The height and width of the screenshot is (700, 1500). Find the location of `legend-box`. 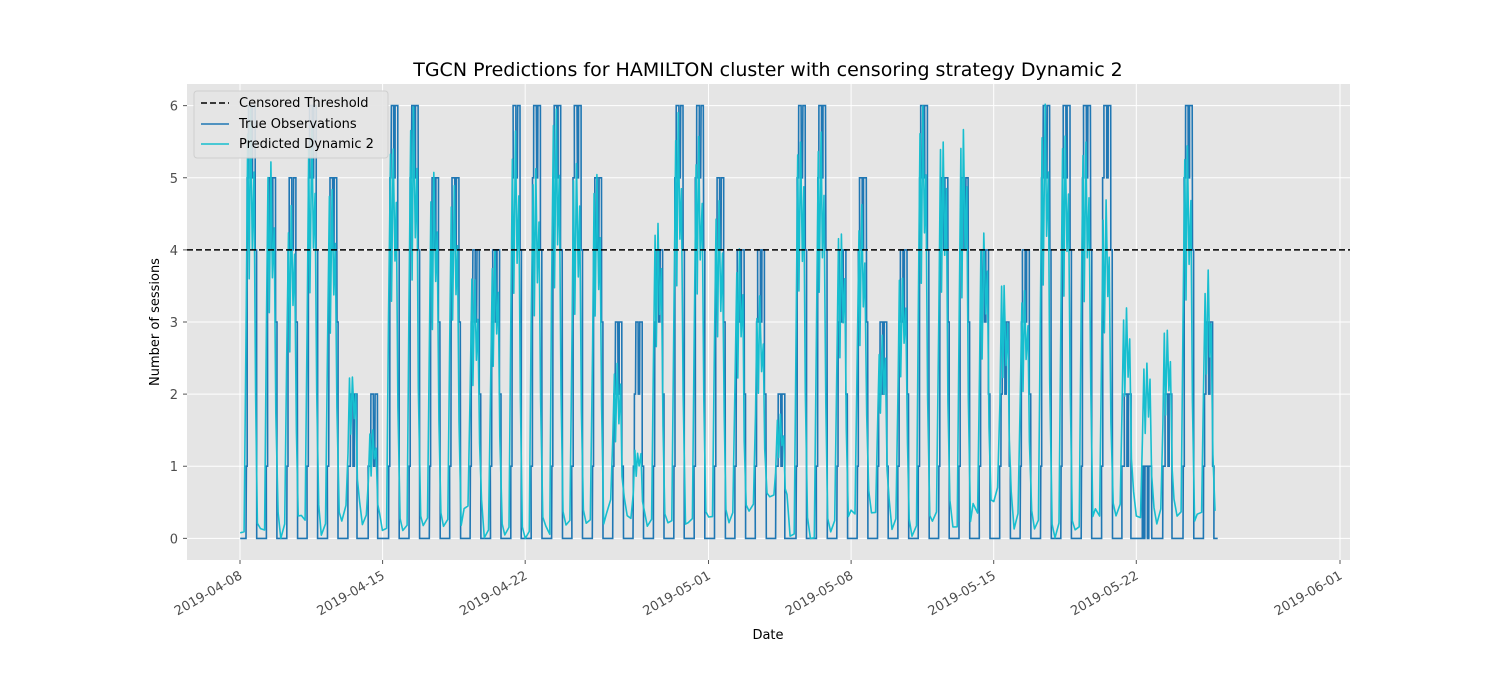

legend-box is located at coordinates (291, 124).